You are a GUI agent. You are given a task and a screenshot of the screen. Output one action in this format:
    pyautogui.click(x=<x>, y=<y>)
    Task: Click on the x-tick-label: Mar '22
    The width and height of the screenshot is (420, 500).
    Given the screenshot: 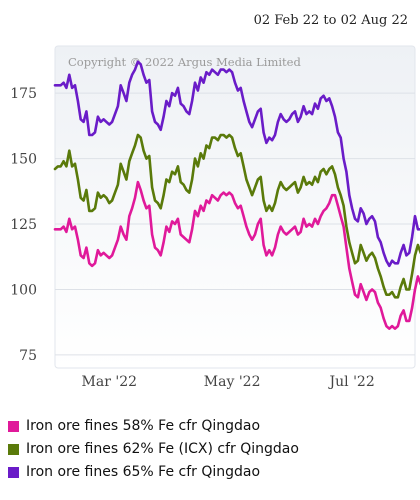 What is the action you would take?
    pyautogui.click(x=110, y=382)
    